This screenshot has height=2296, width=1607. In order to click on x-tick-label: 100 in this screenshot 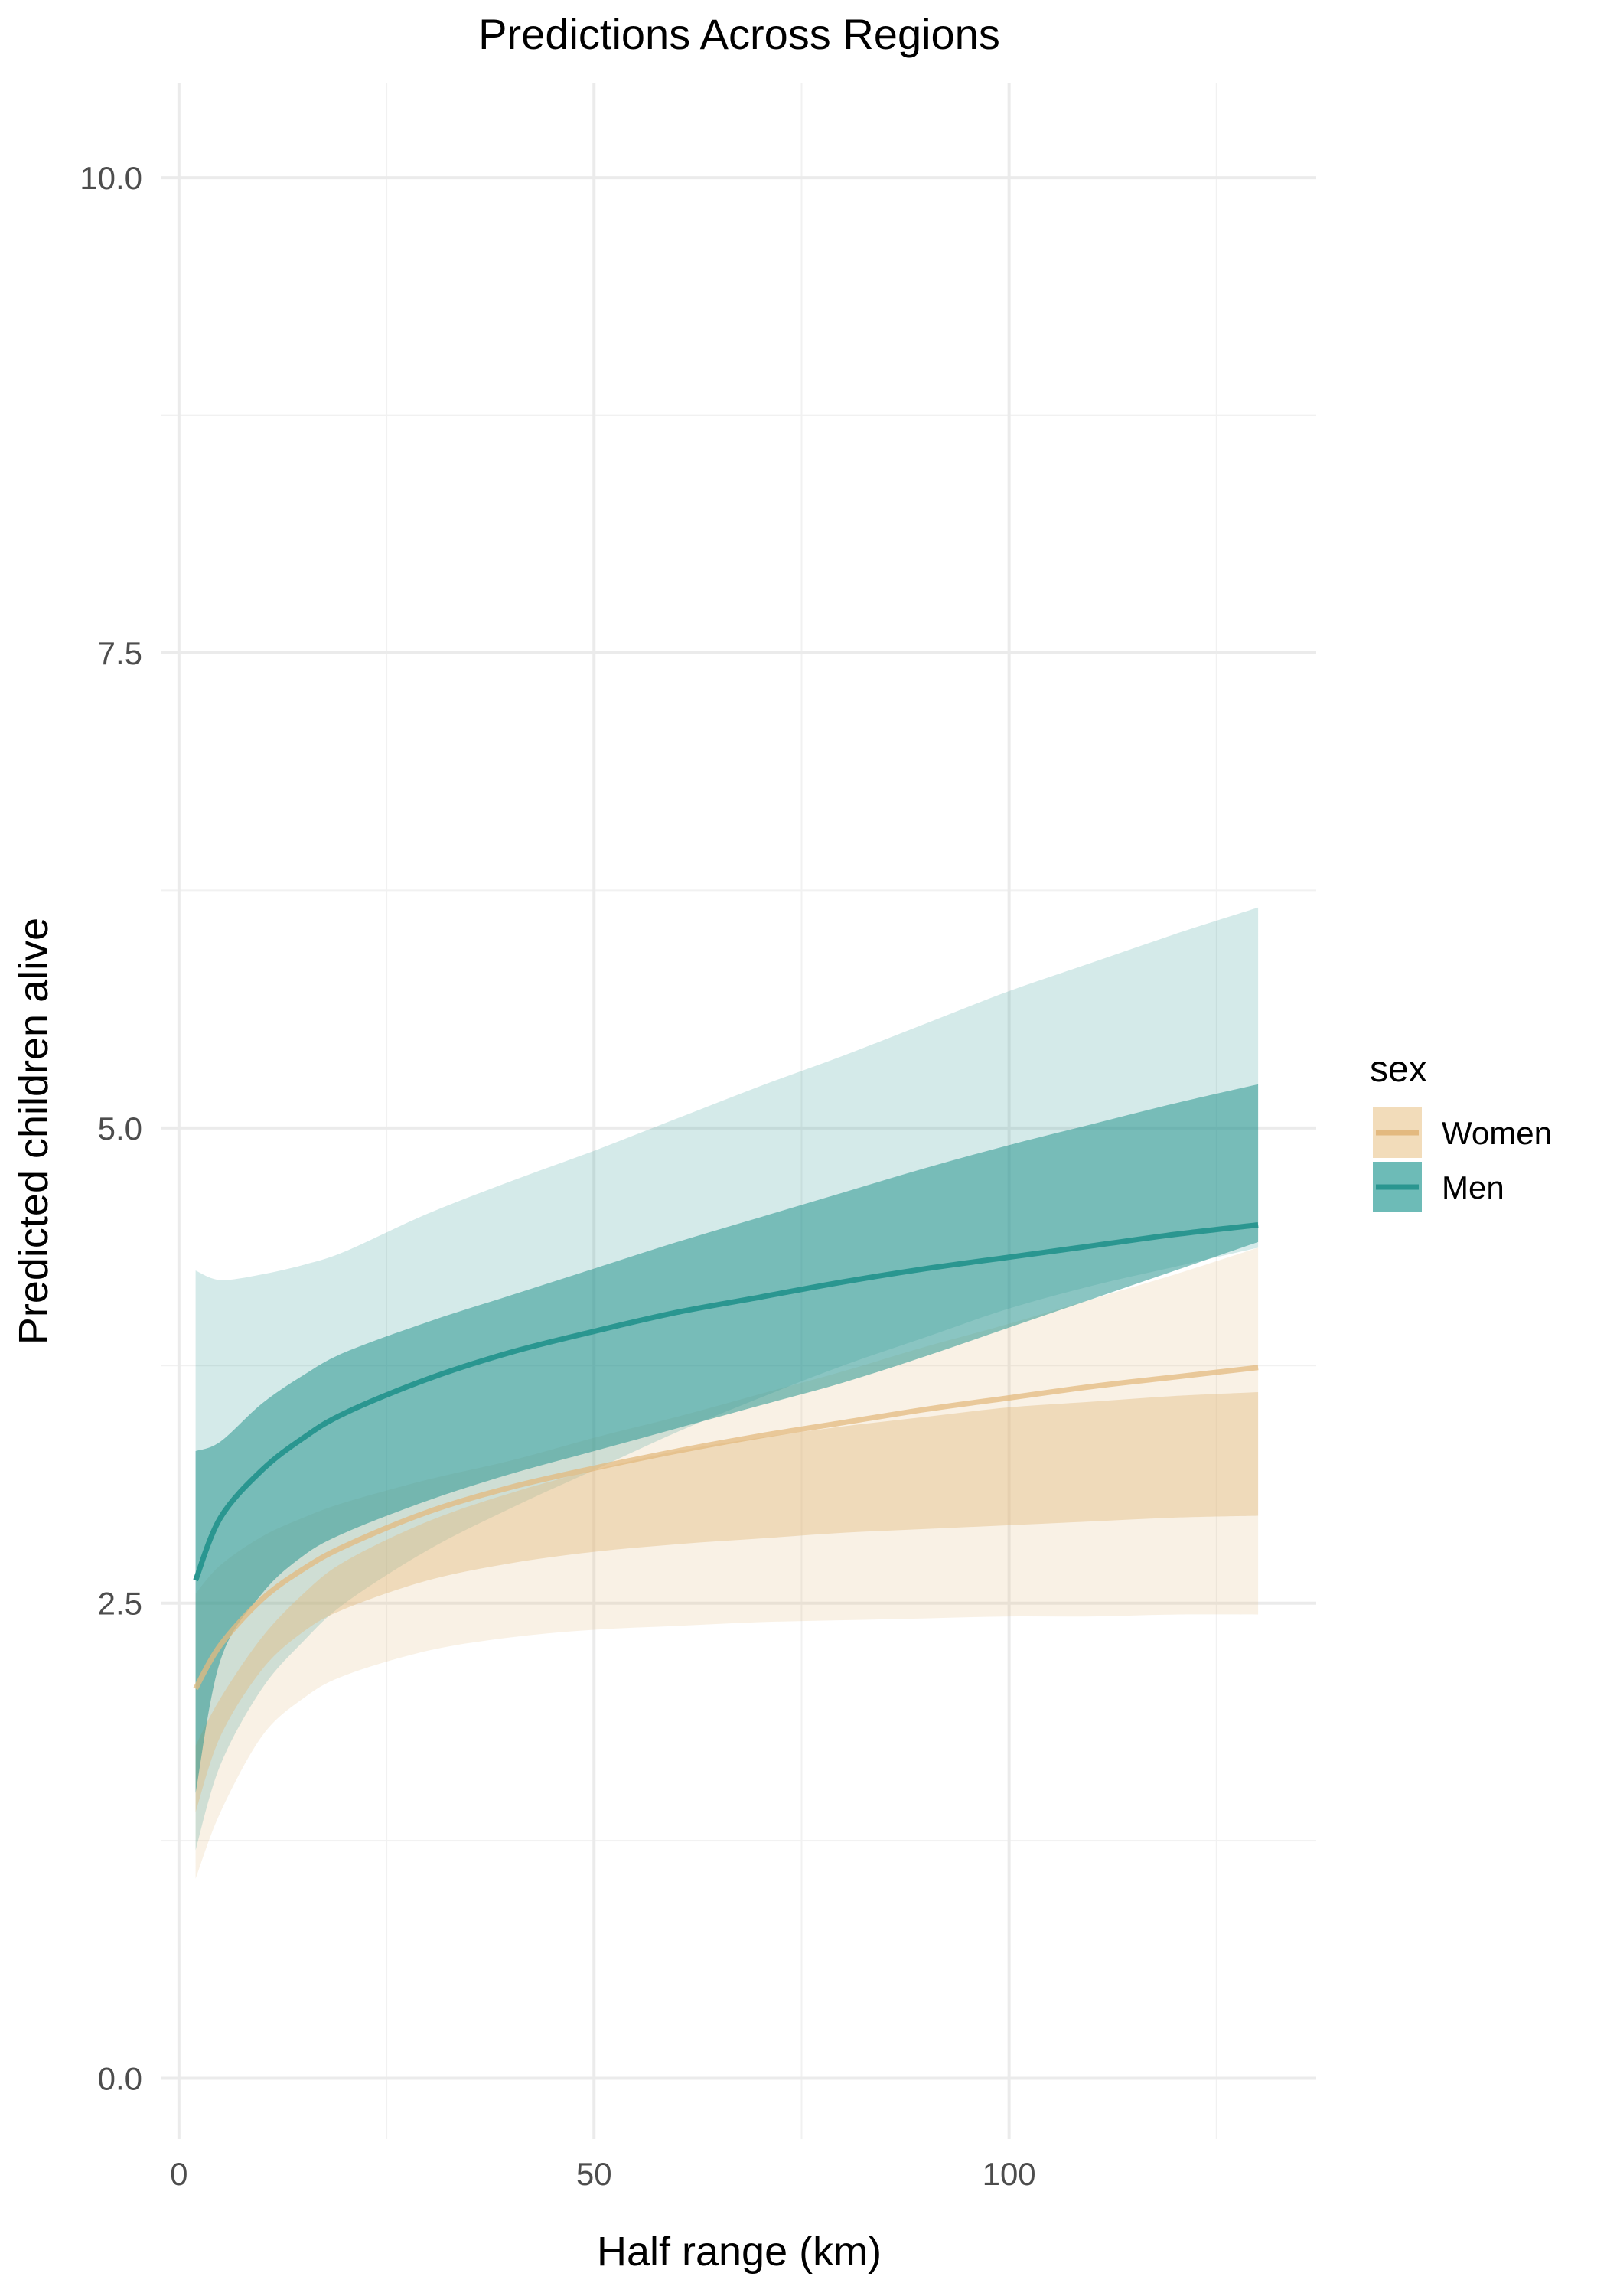, I will do `click(1009, 2174)`.